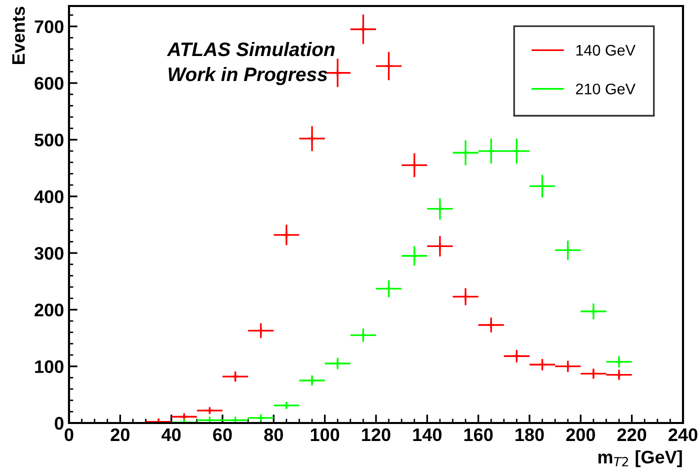 This screenshot has height=470, width=700. Describe the element at coordinates (606, 89) in the screenshot. I see `legend-label: 210 GeV` at that location.